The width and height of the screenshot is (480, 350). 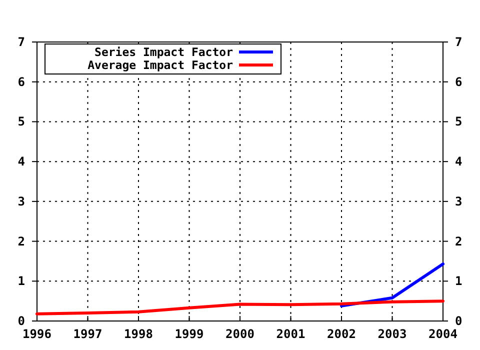 I want to click on y-tick-label: 3, so click(x=21, y=201).